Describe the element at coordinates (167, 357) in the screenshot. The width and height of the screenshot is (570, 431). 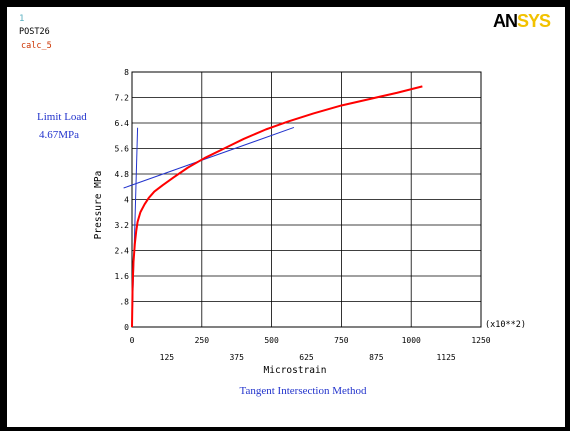
I see `x-tick-label: 125` at that location.